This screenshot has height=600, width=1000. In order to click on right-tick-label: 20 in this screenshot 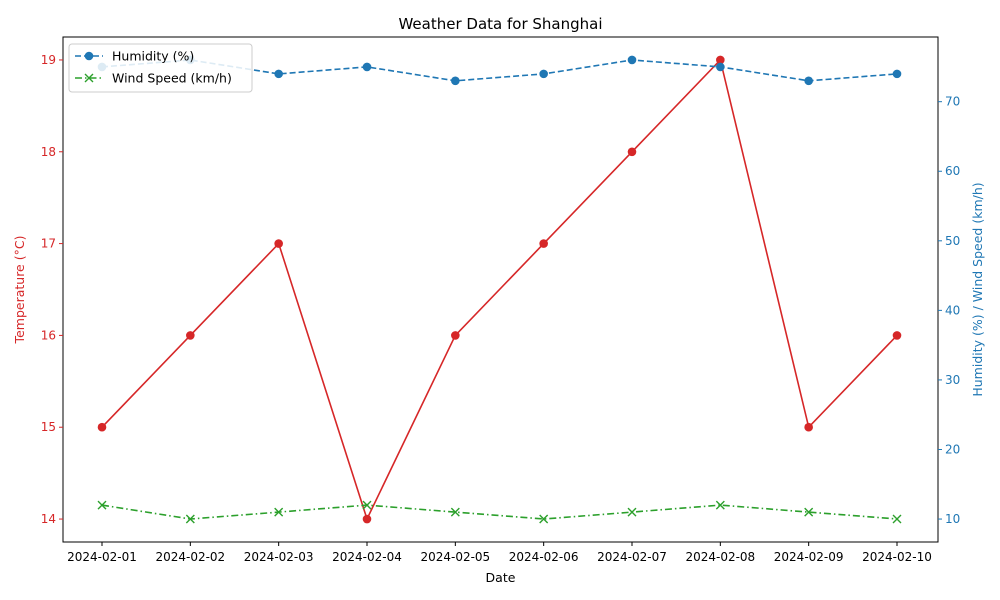, I will do `click(952, 449)`.